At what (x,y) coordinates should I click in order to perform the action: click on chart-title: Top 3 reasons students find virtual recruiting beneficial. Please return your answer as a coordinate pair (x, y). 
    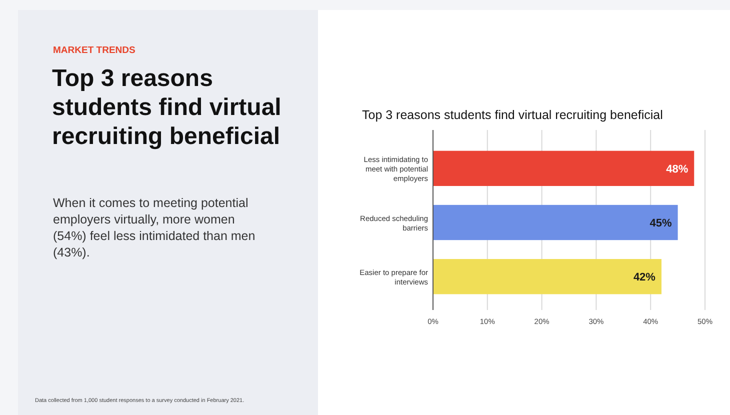
    Looking at the image, I should click on (512, 115).